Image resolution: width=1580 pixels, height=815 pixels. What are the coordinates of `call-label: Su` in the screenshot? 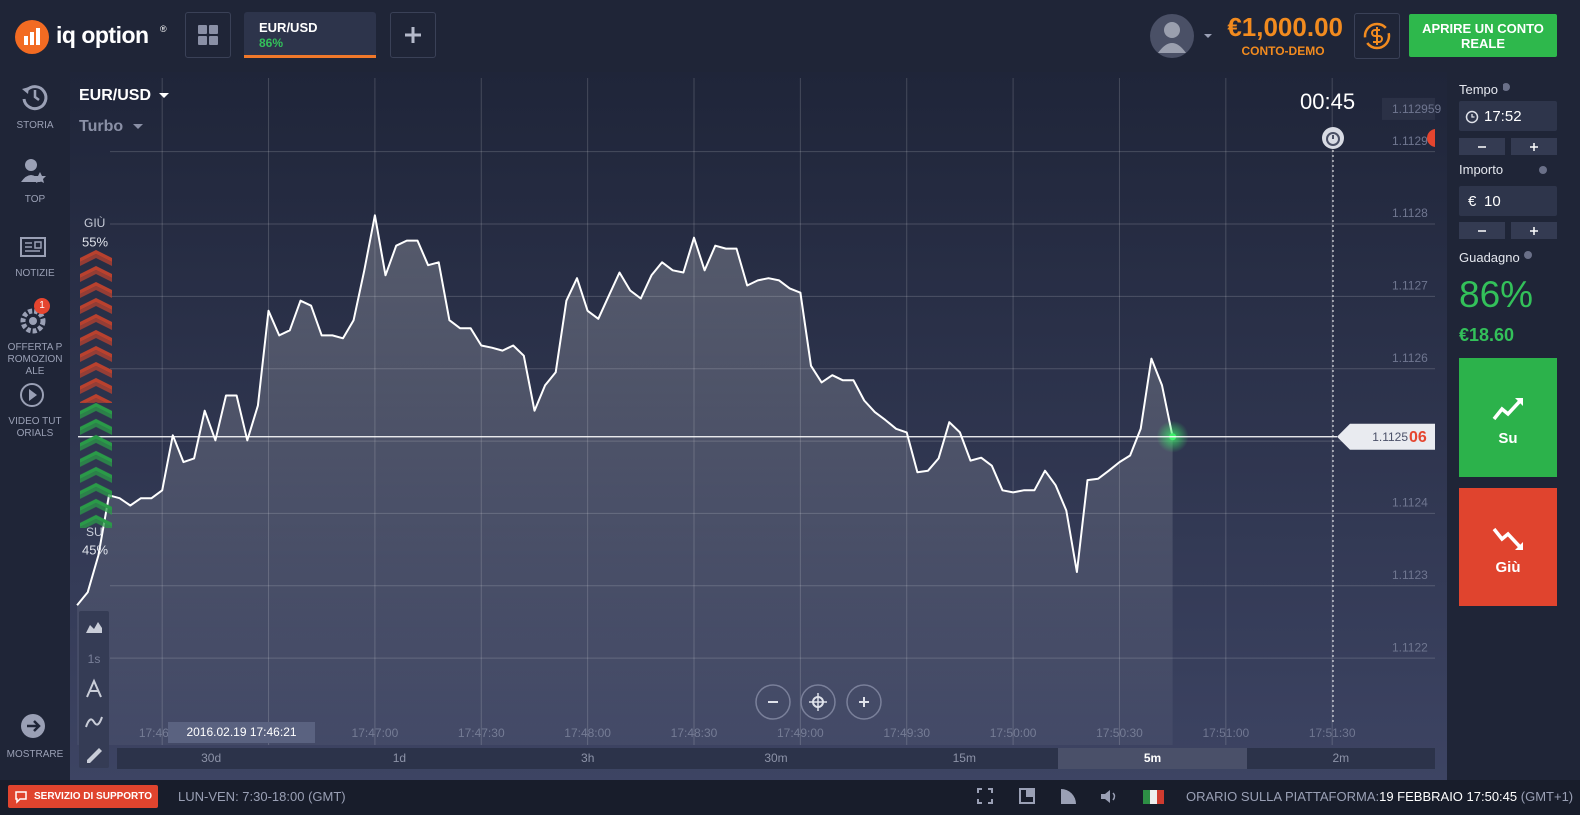 It's located at (1508, 438).